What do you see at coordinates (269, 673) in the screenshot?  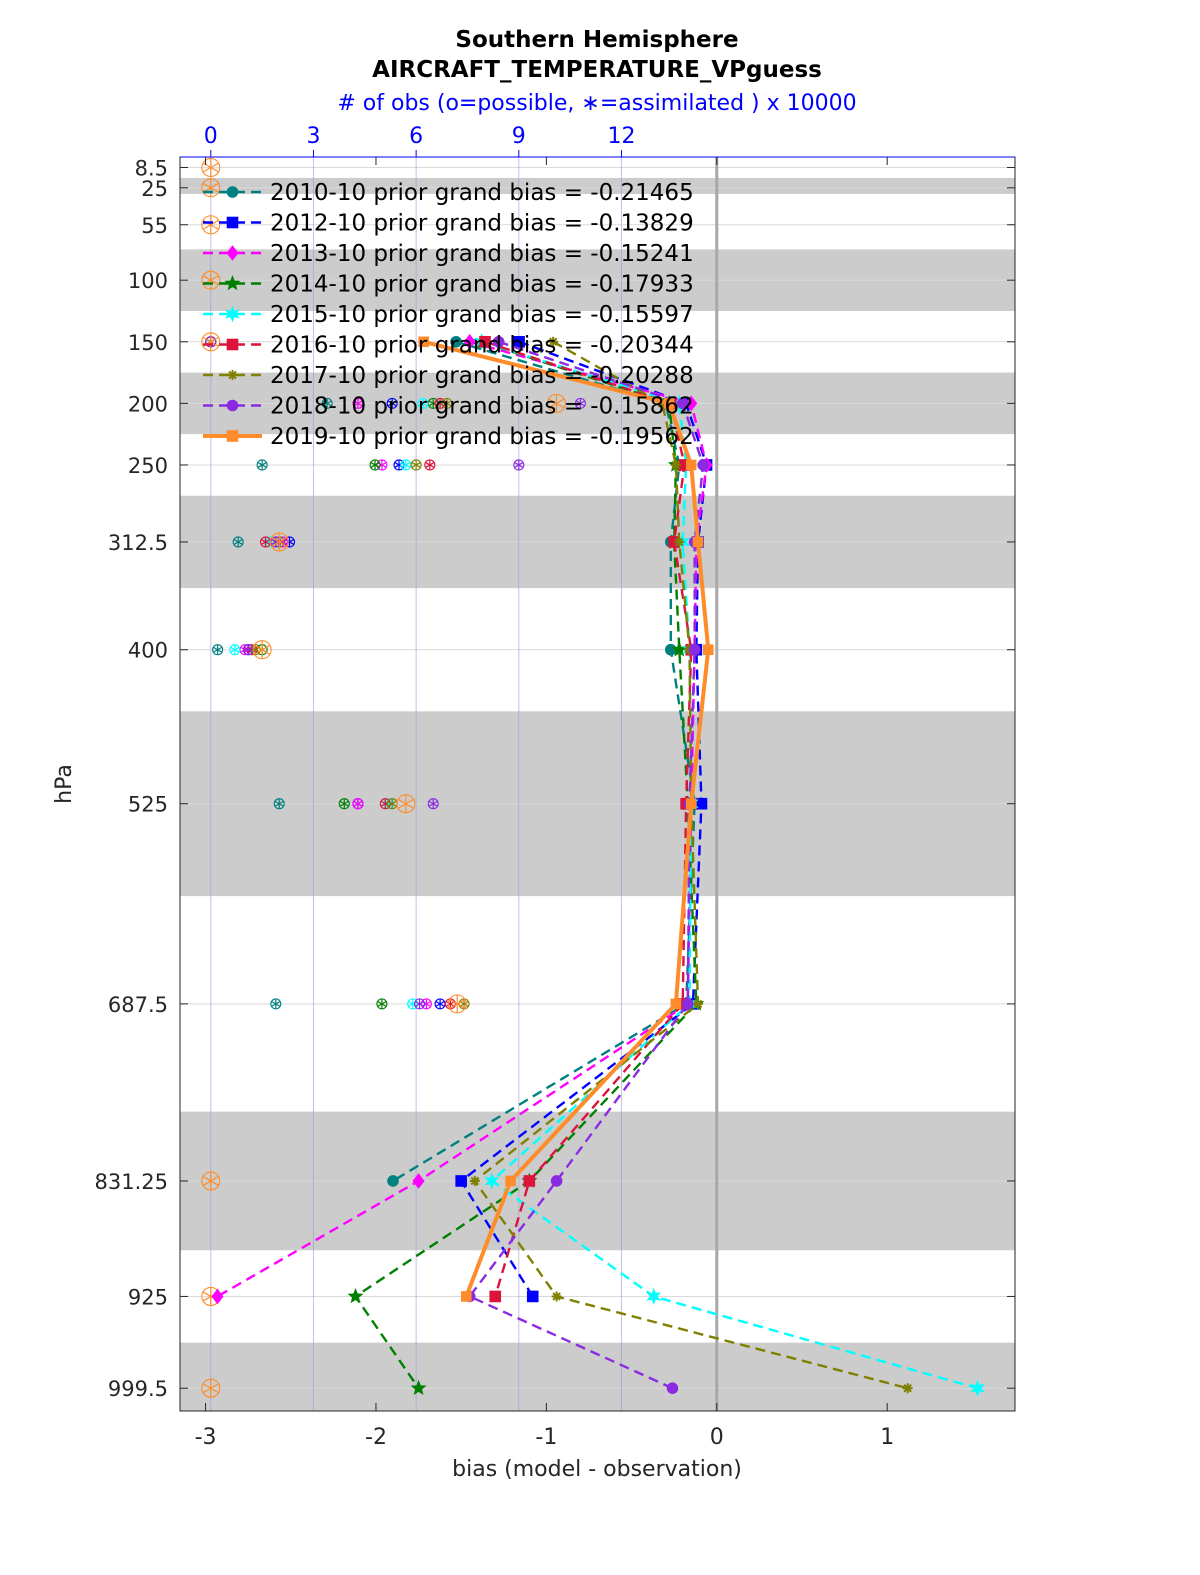 I see `obs-count-series` at bounding box center [269, 673].